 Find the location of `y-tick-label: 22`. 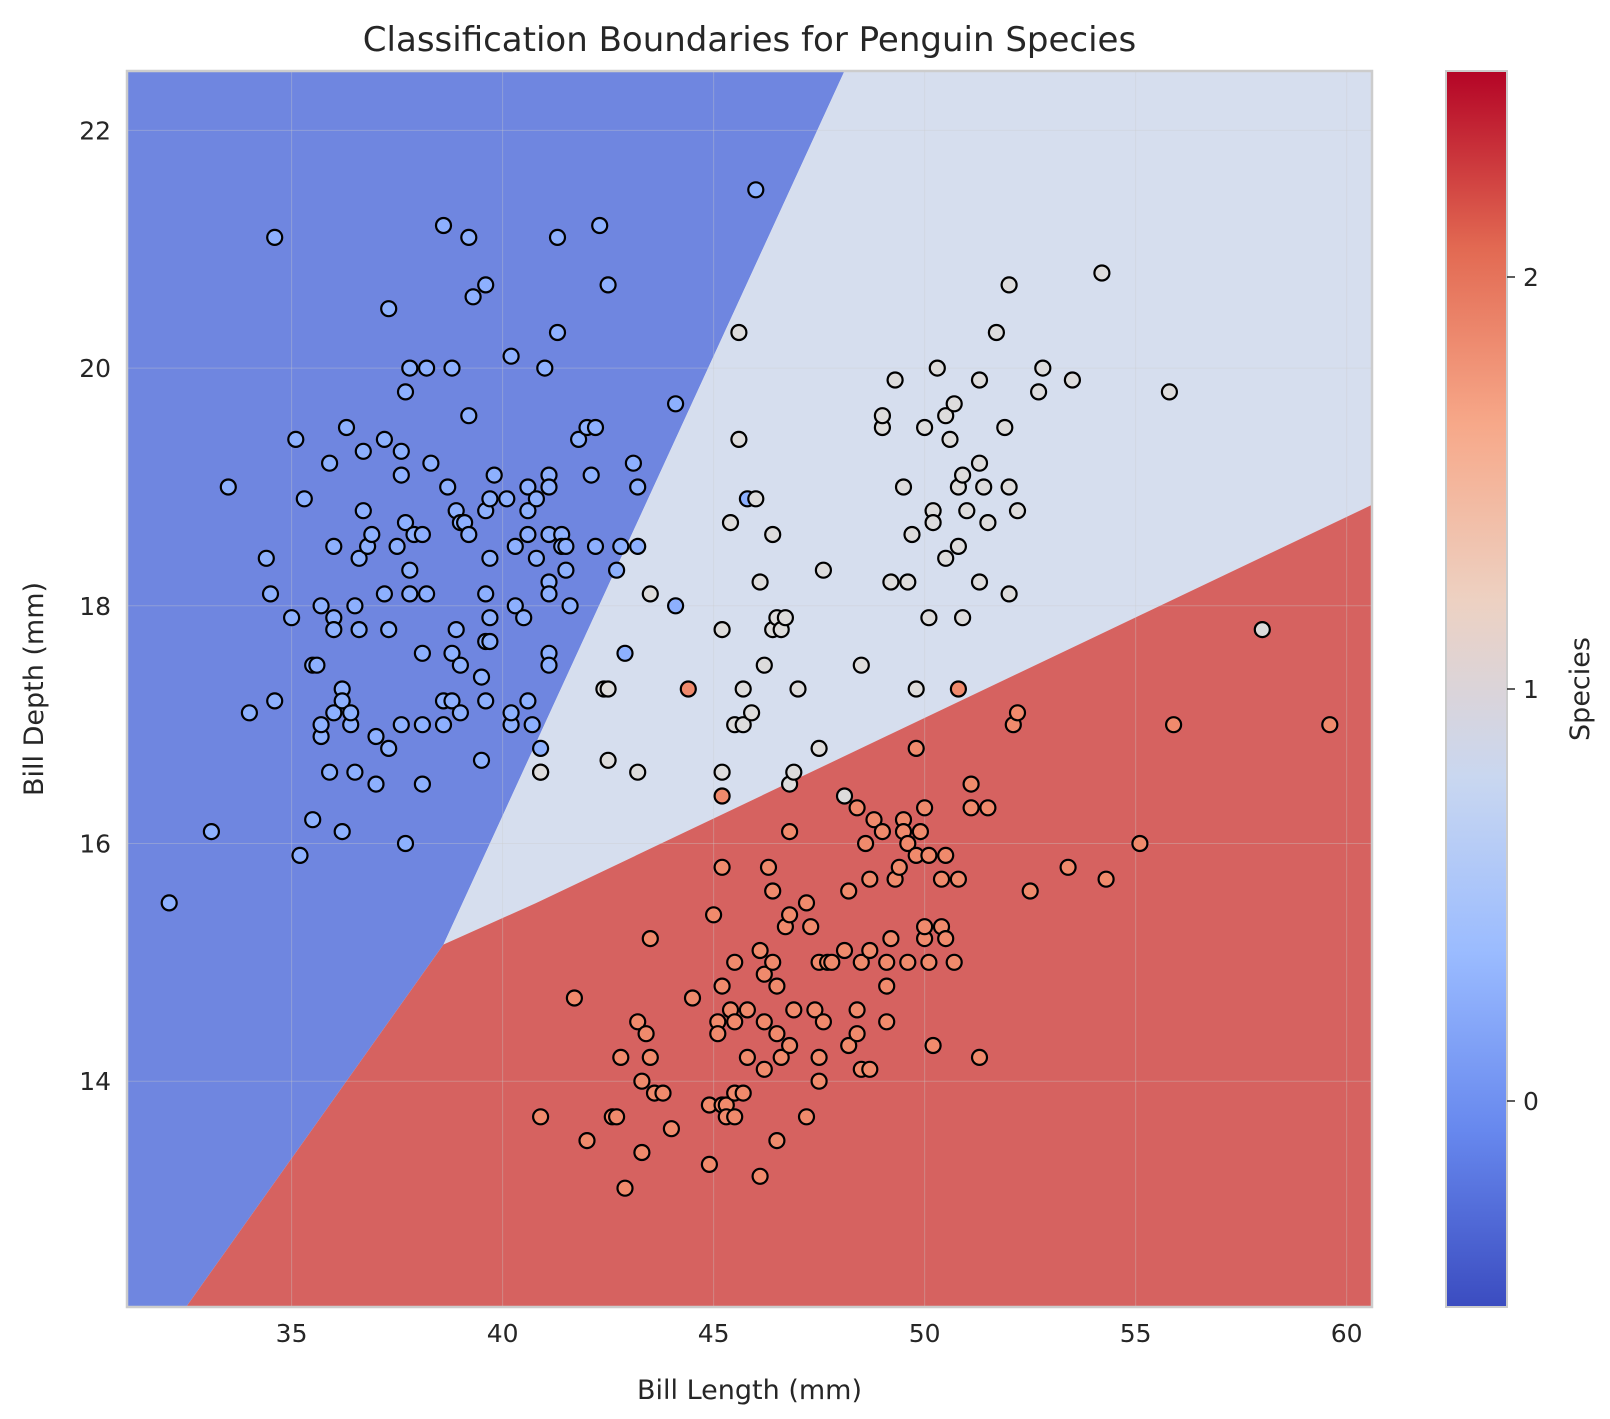

y-tick-label: 22 is located at coordinates (95, 130).